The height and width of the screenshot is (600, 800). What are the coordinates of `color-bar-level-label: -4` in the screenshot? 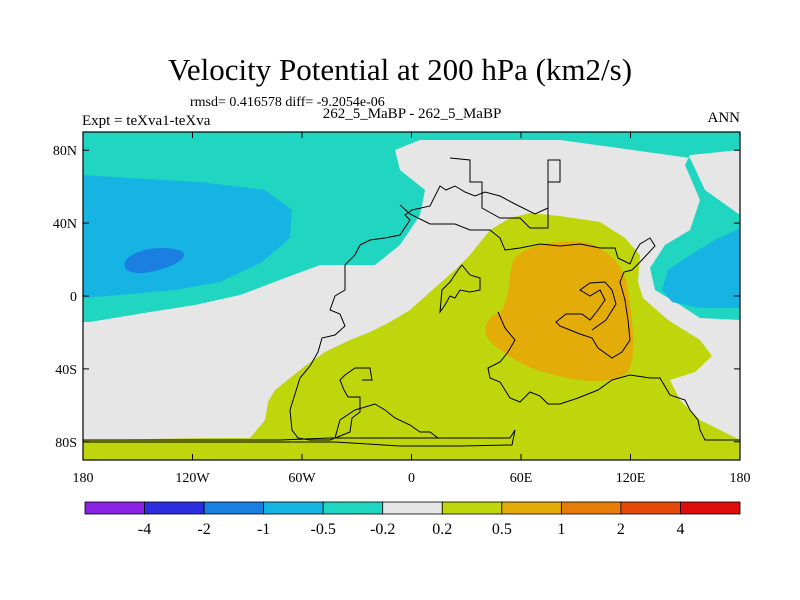 It's located at (144, 529).